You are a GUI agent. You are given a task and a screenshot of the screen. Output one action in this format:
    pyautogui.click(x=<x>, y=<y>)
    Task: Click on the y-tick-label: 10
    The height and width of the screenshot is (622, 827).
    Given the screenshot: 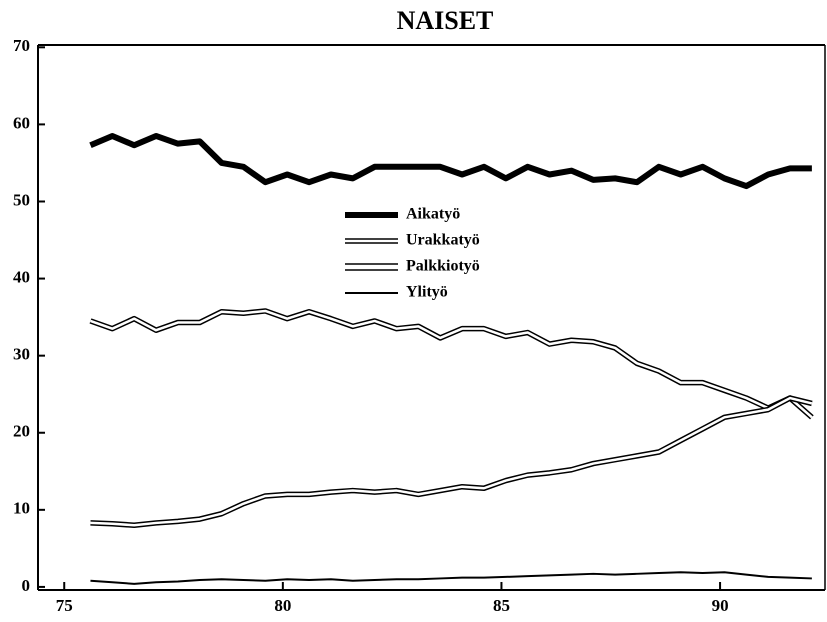 What is the action you would take?
    pyautogui.click(x=21, y=508)
    